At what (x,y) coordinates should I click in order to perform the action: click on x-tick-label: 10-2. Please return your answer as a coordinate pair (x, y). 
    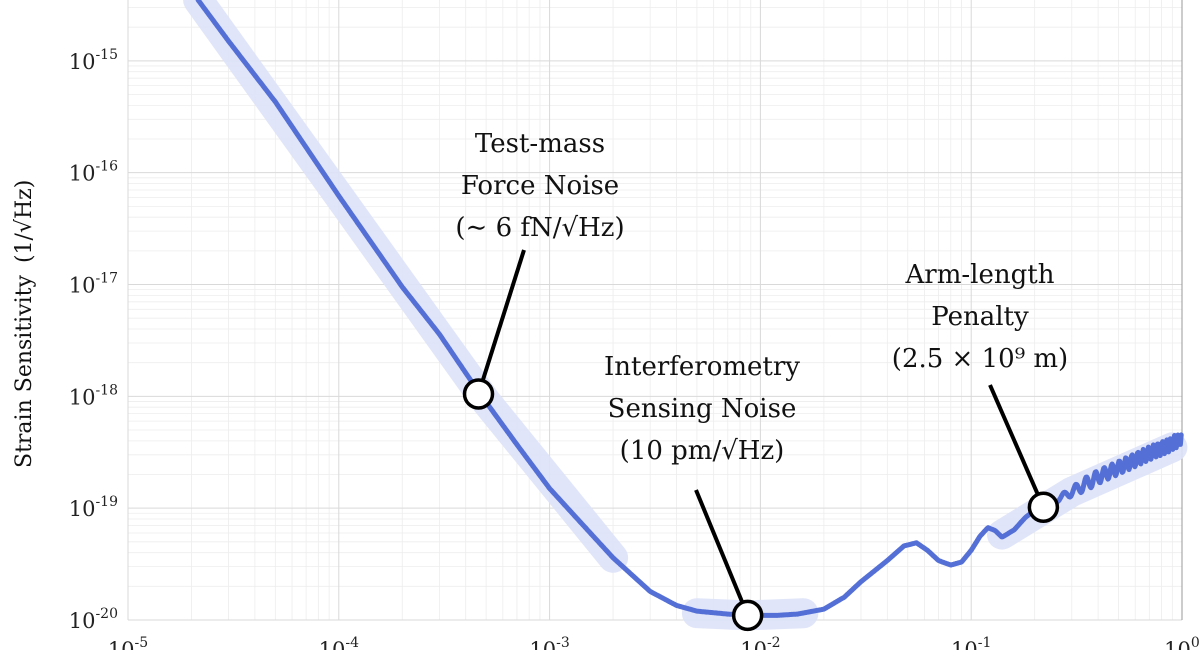
    Looking at the image, I should click on (760, 642).